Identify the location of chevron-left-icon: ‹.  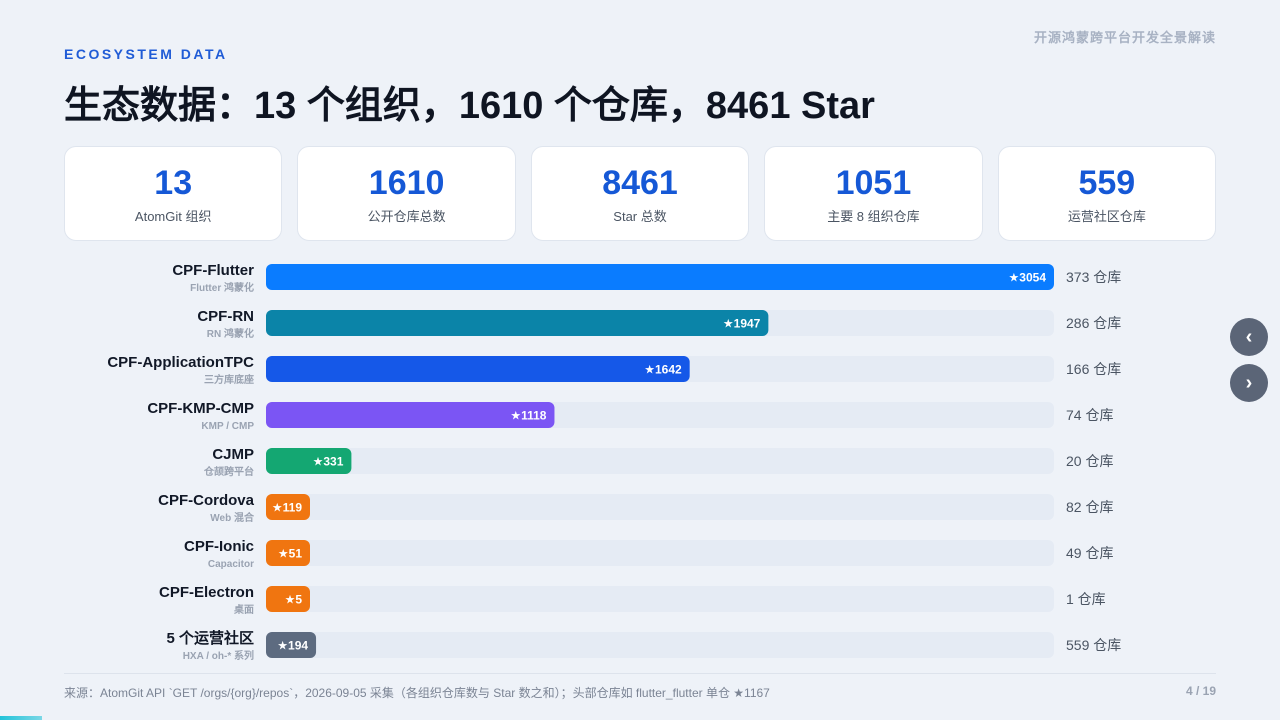
(1249, 336).